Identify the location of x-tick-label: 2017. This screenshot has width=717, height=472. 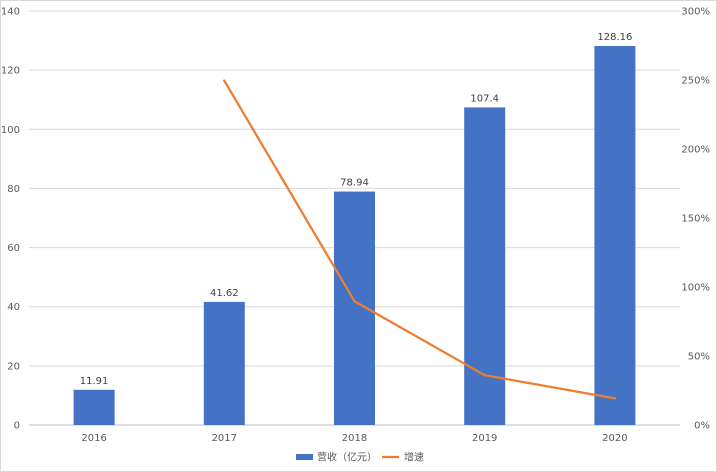
(224, 438).